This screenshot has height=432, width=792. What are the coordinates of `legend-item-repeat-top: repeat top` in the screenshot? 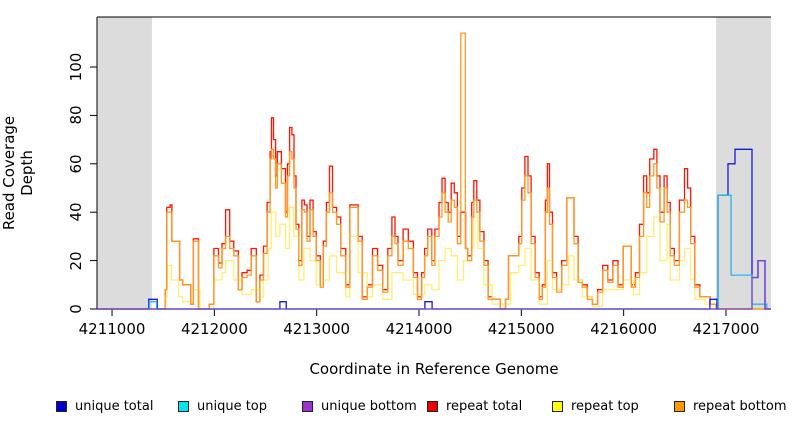 It's located at (595, 406).